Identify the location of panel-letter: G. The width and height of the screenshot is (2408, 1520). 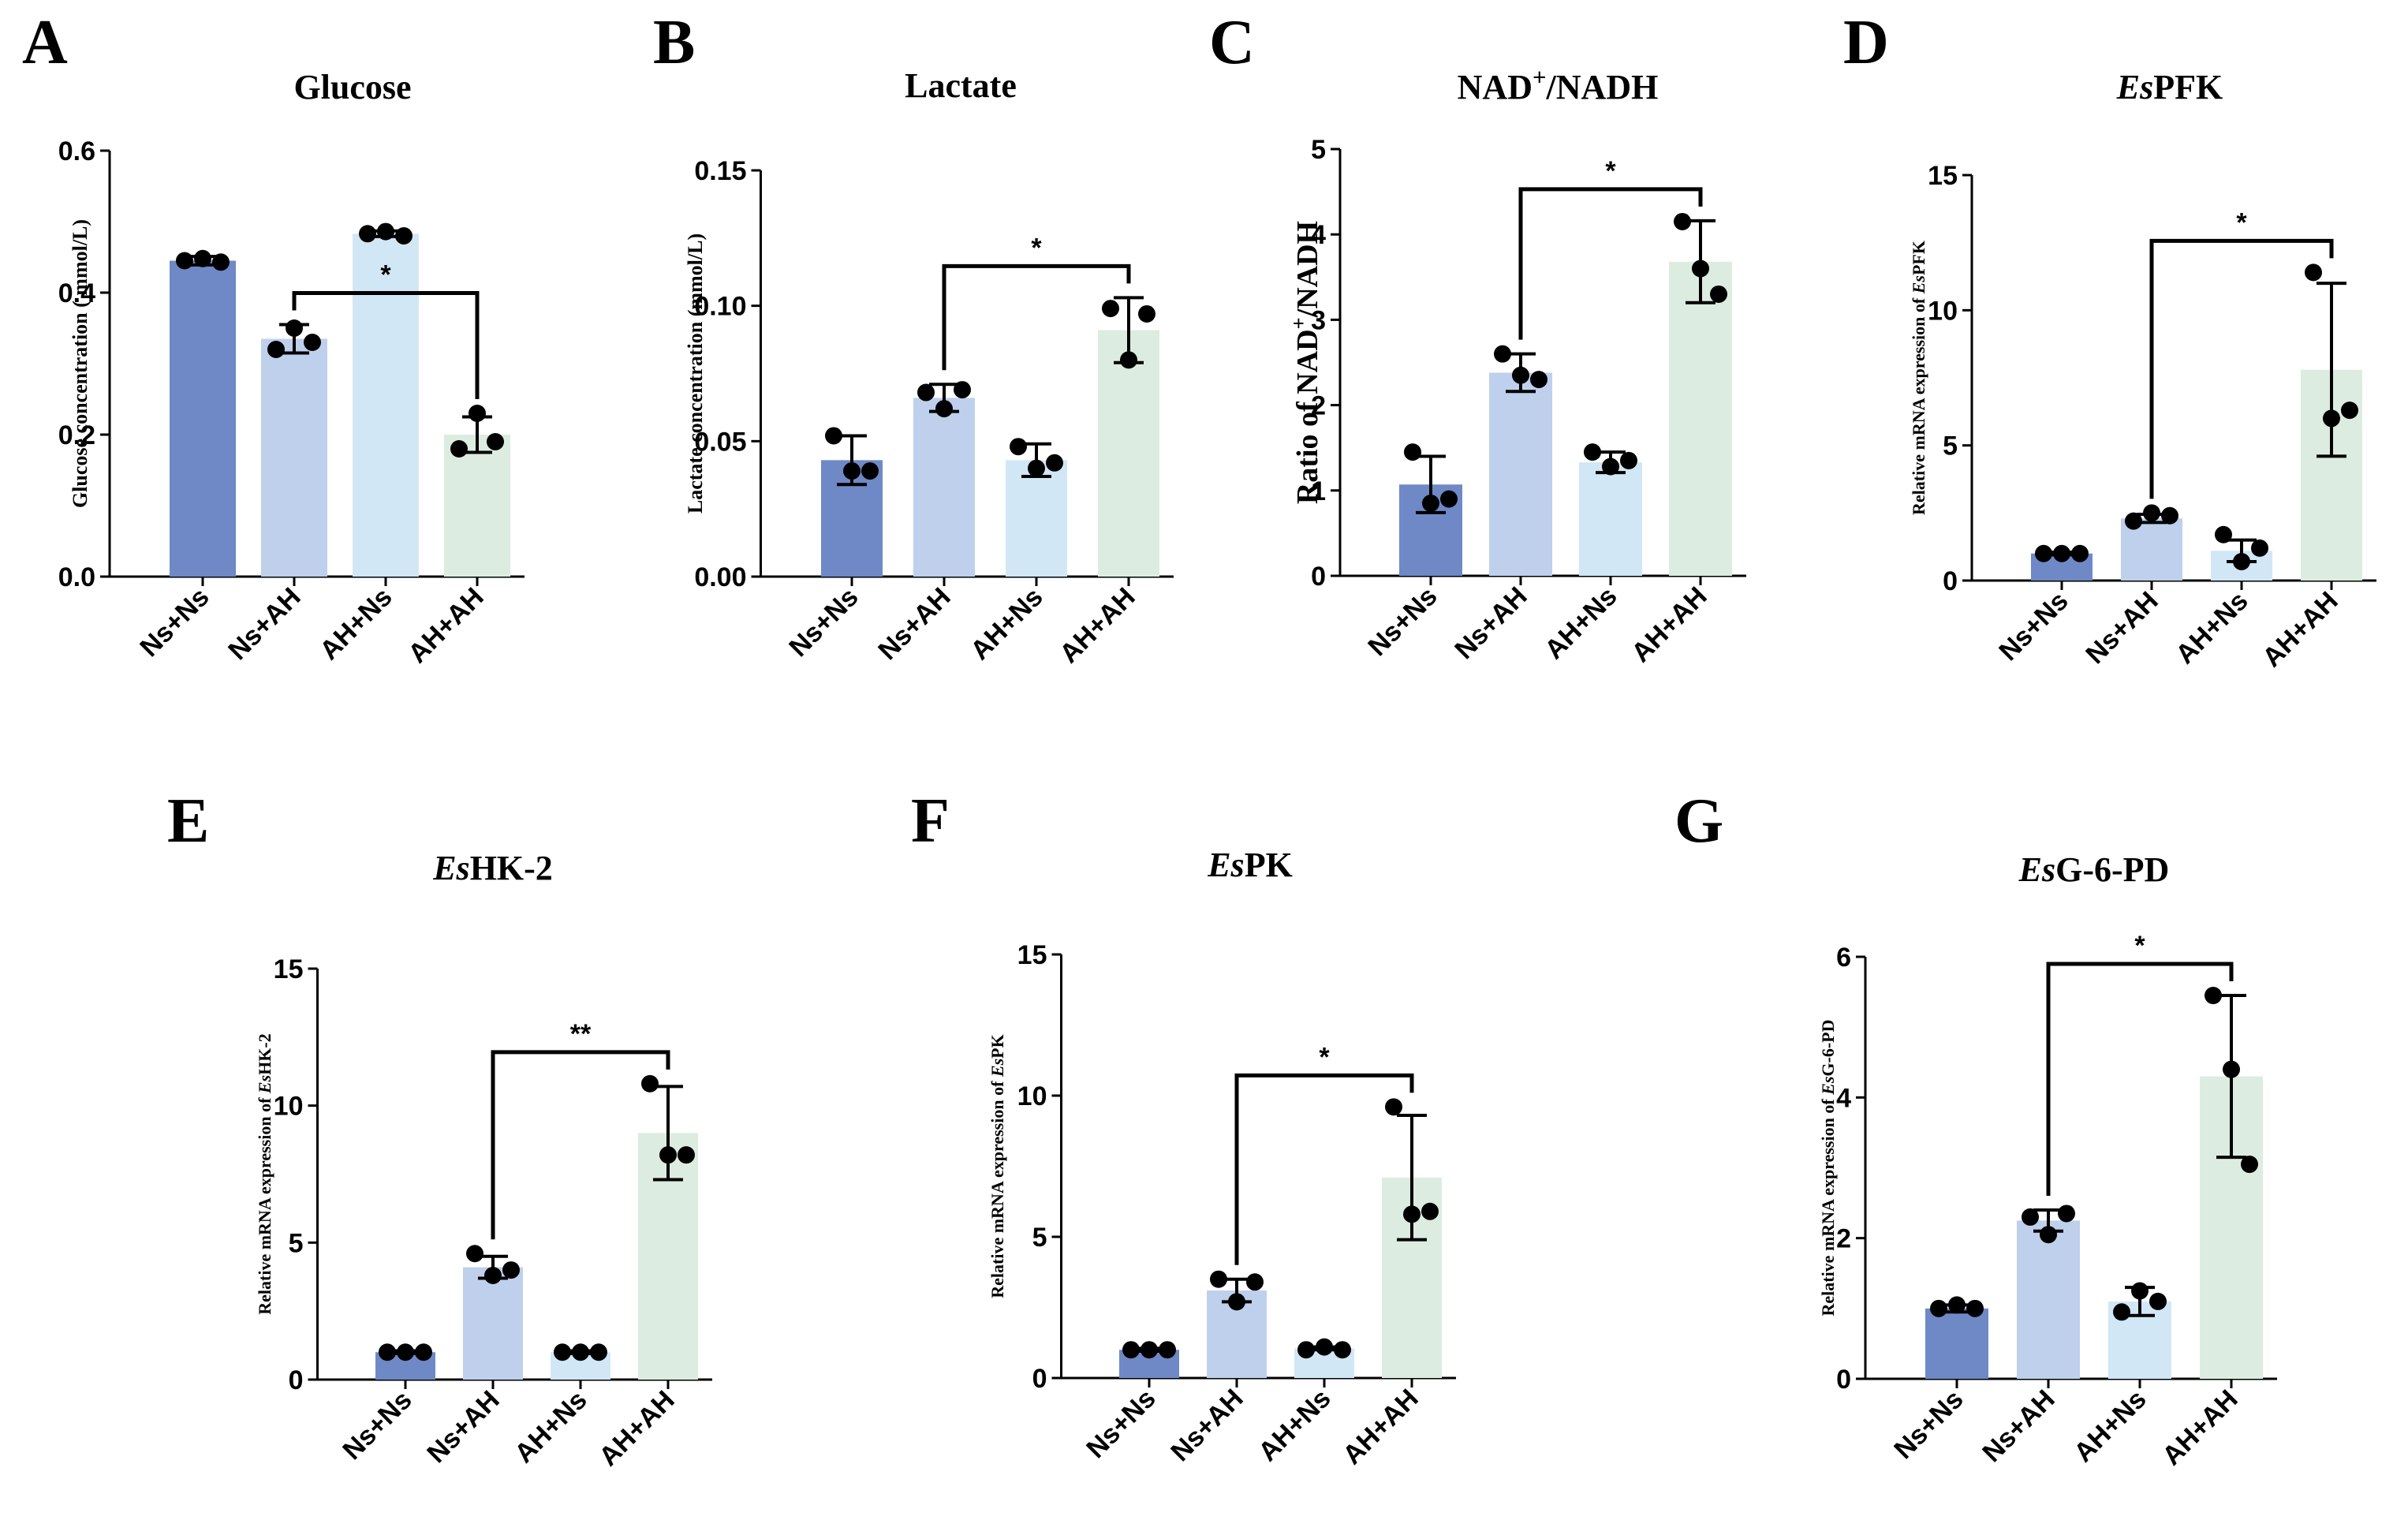
(1698, 821).